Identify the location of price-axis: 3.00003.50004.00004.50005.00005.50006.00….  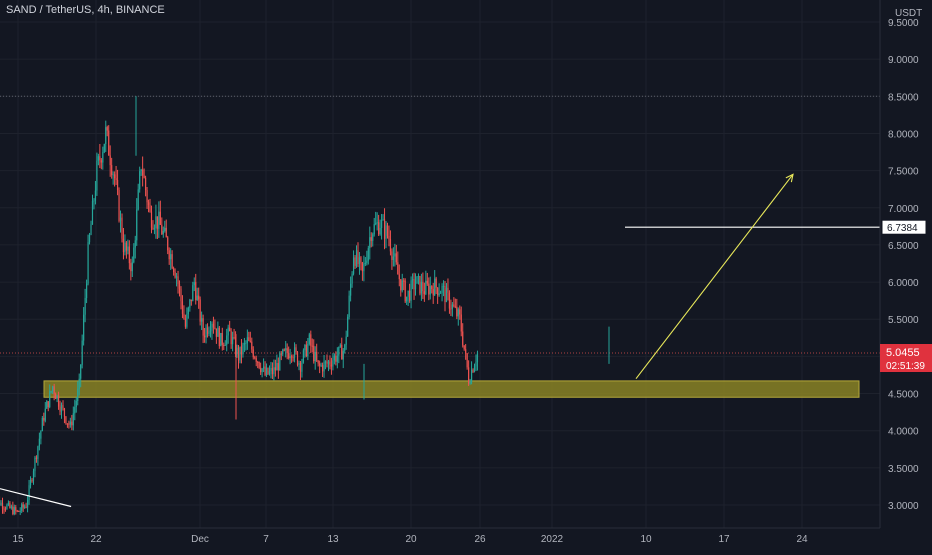
(906, 275).